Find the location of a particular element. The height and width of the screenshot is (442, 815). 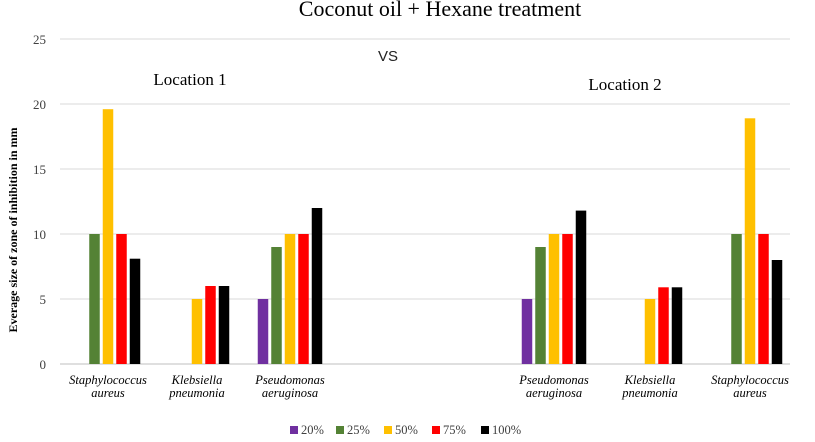

legend-label-50pct: 50% is located at coordinates (406, 430).